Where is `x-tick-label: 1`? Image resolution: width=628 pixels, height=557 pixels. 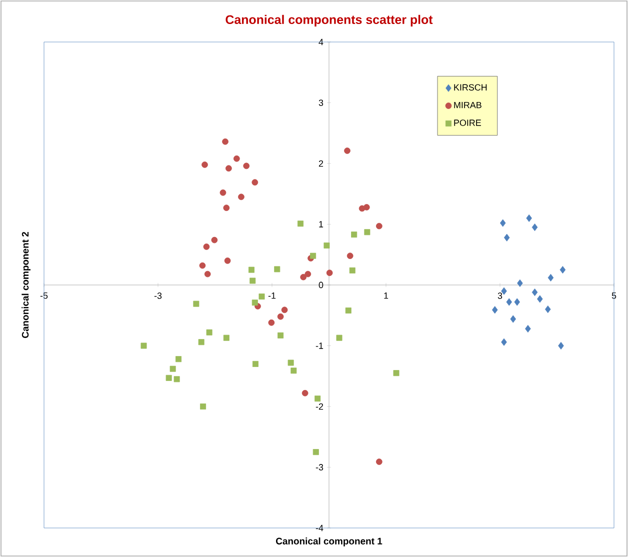 x-tick-label: 1 is located at coordinates (386, 295).